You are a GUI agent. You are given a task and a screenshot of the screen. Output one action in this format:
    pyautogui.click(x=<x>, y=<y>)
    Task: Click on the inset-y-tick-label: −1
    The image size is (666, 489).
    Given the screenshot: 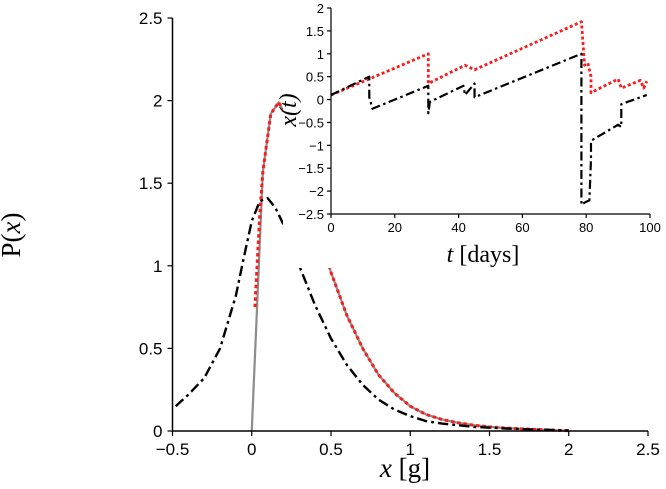 What is the action you would take?
    pyautogui.click(x=316, y=145)
    